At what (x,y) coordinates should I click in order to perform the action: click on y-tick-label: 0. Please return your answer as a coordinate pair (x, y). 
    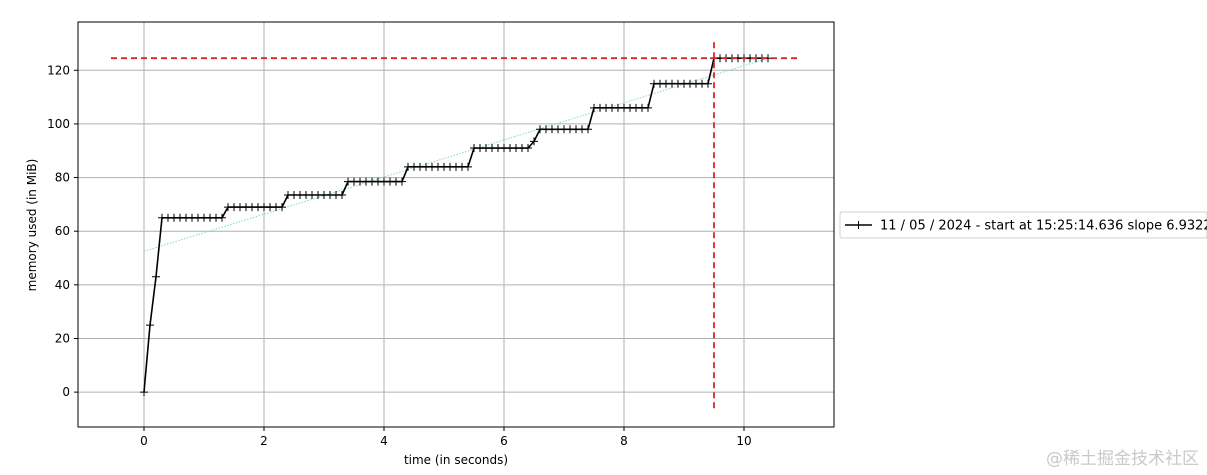
    Looking at the image, I should click on (66, 392).